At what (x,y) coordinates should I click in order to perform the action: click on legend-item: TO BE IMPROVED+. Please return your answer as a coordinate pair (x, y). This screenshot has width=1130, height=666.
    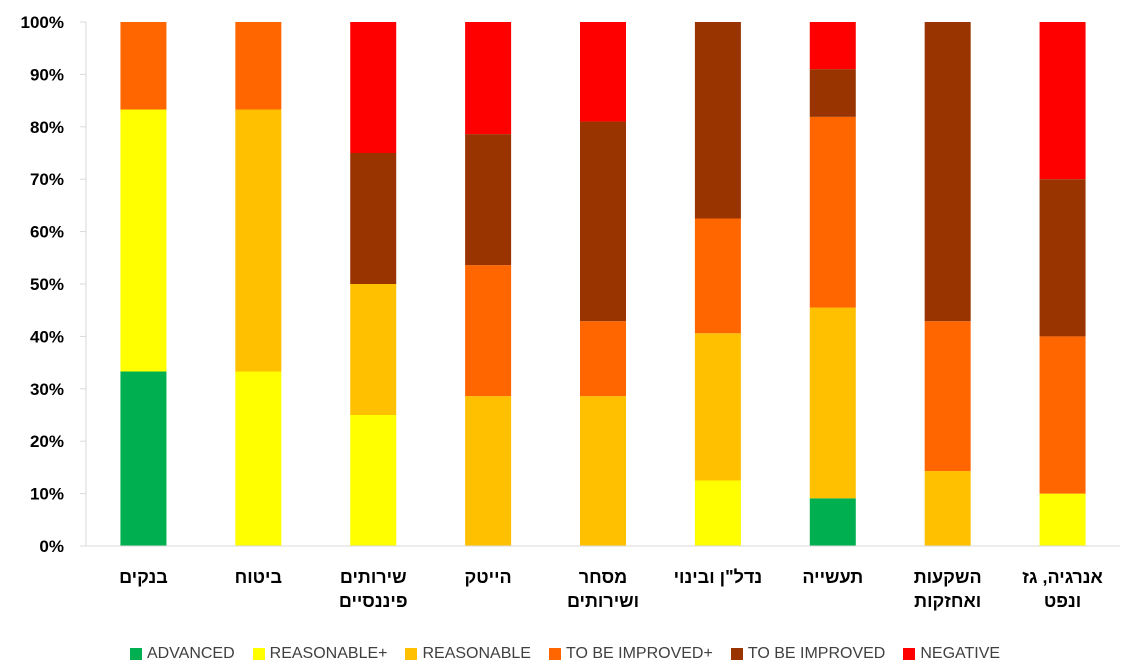
    Looking at the image, I should click on (630, 654).